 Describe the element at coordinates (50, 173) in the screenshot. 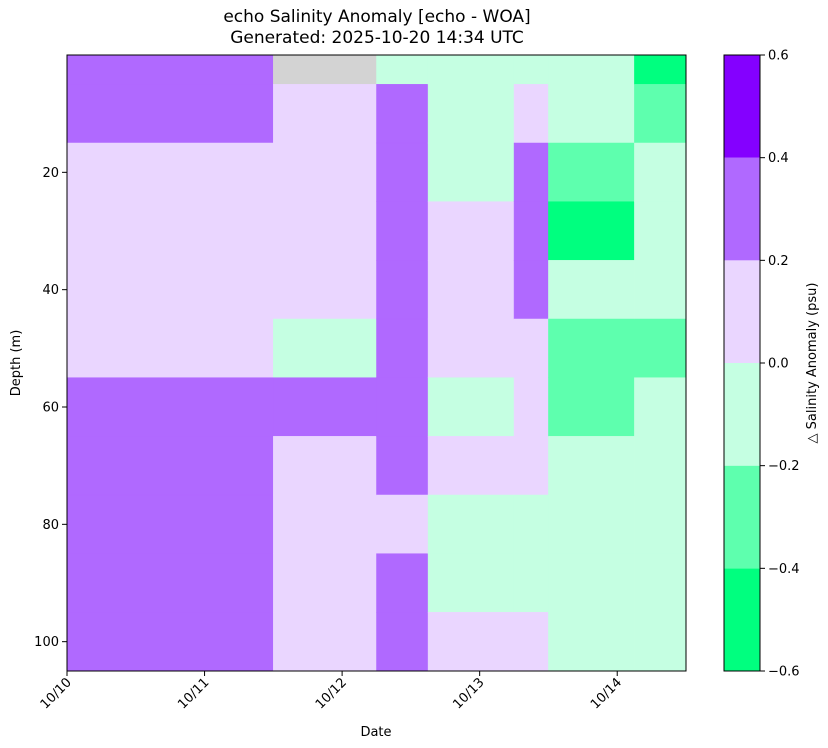

I see `y-tick-label: 20` at that location.